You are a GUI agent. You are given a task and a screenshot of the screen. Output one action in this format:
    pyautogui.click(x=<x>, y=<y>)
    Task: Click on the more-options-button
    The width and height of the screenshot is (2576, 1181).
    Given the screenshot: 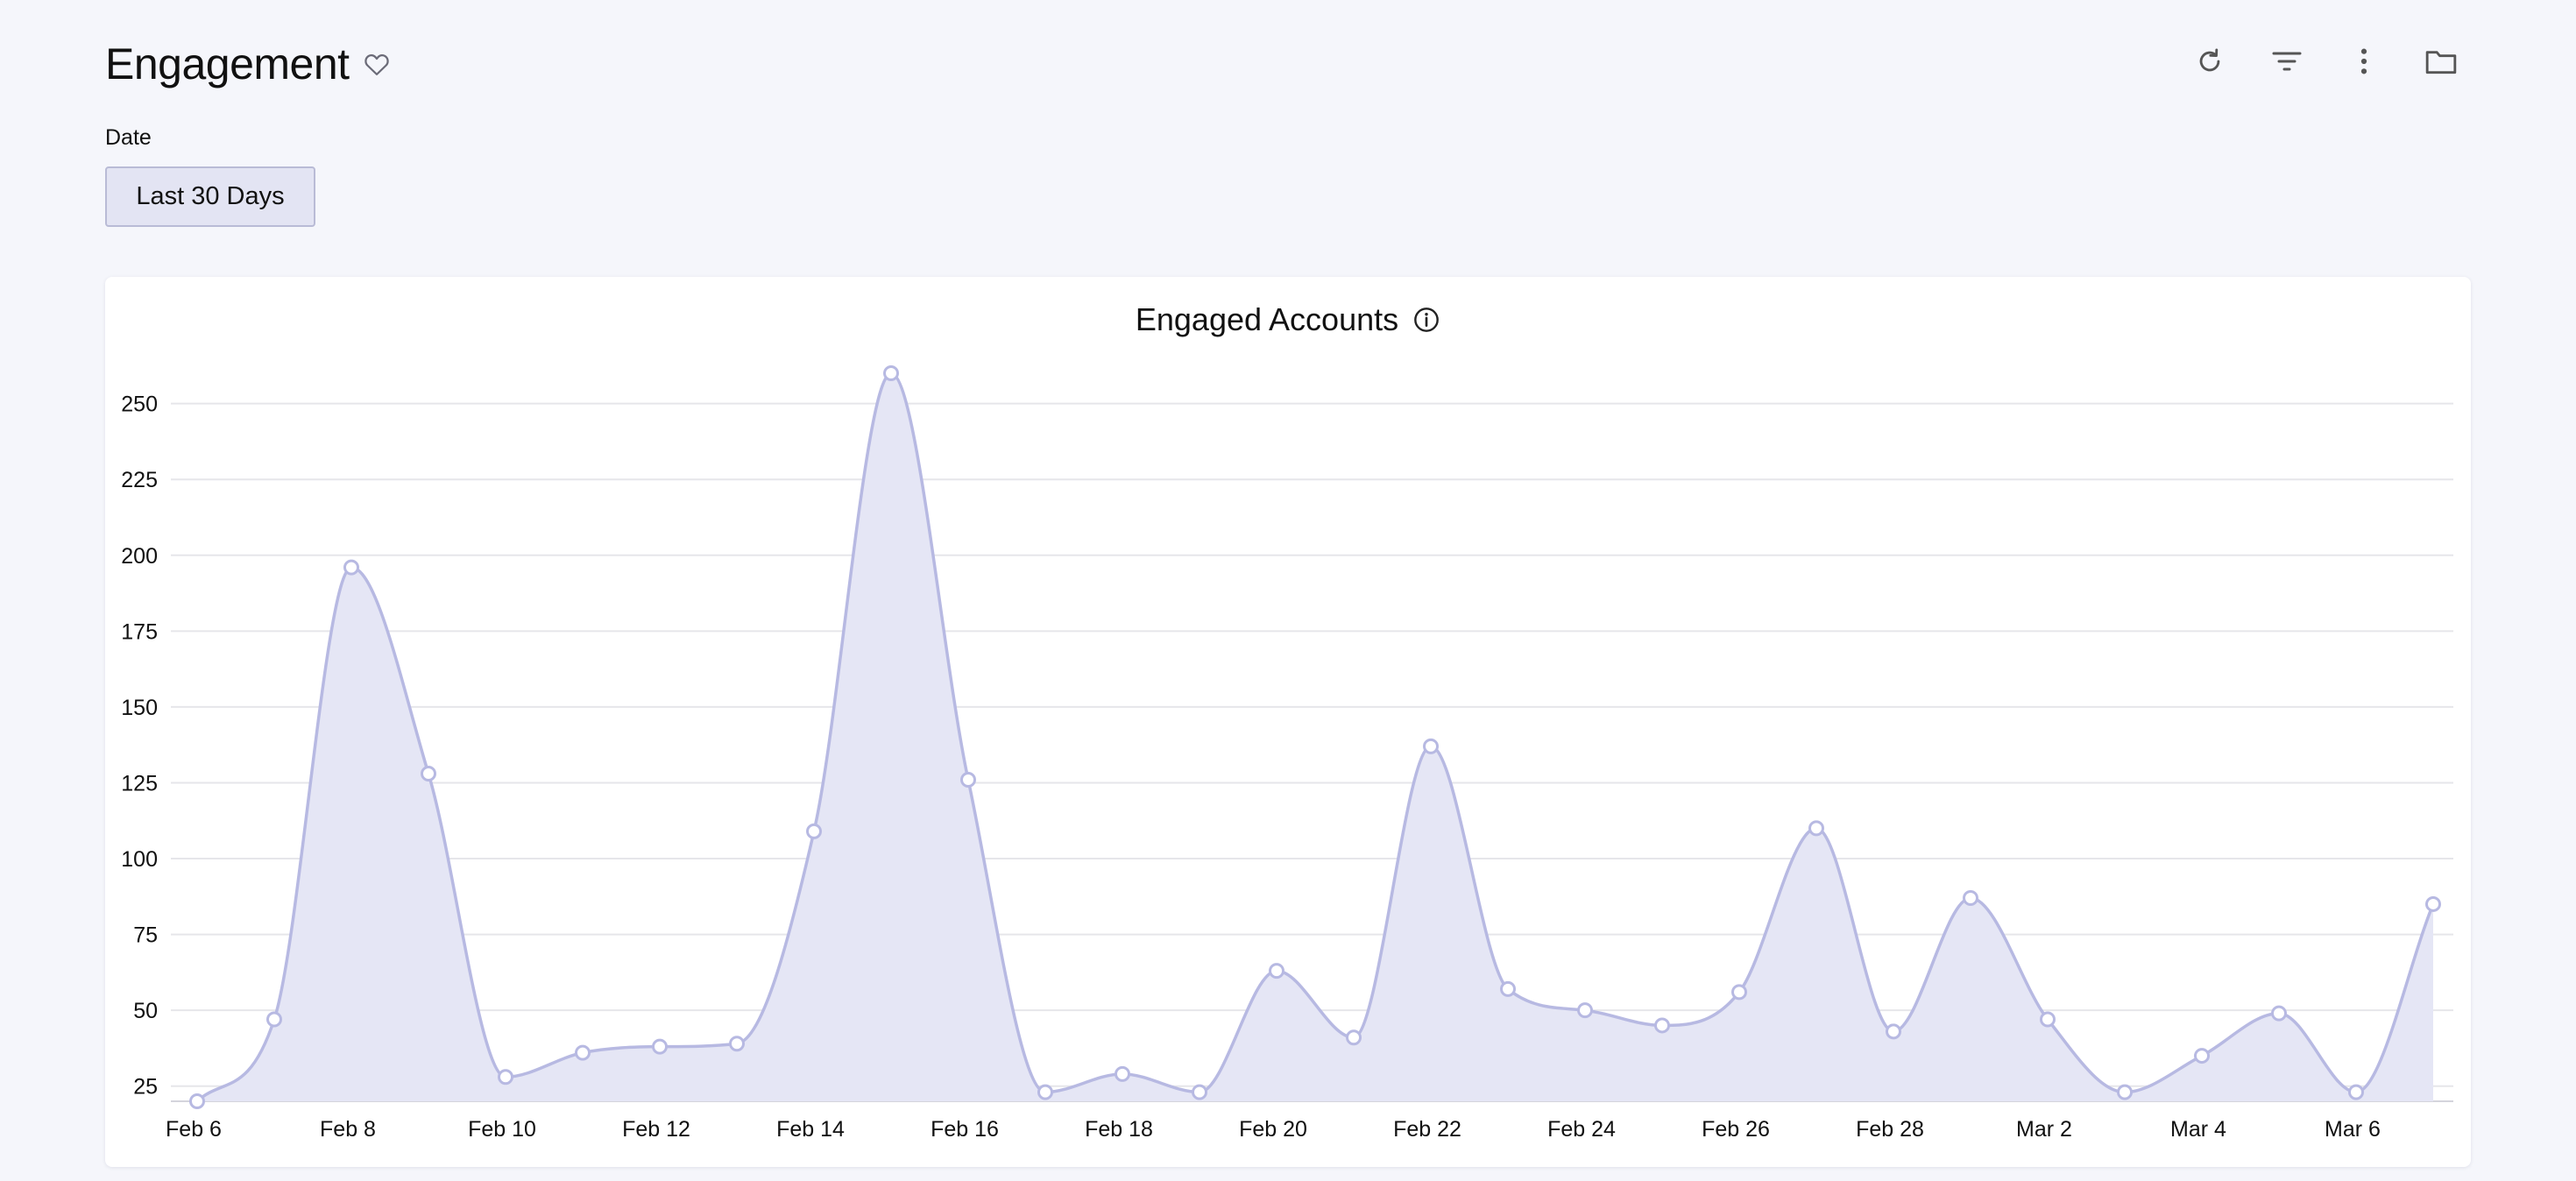 What is the action you would take?
    pyautogui.click(x=2364, y=63)
    